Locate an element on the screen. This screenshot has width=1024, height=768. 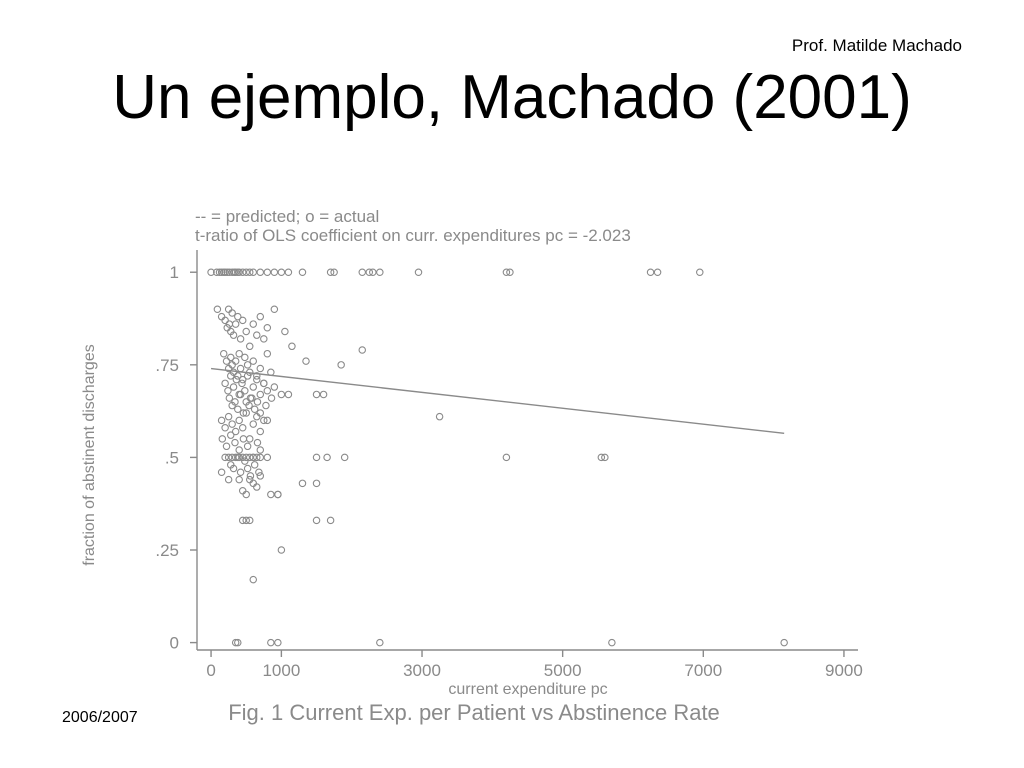
x-tick-label: 7000 is located at coordinates (703, 670).